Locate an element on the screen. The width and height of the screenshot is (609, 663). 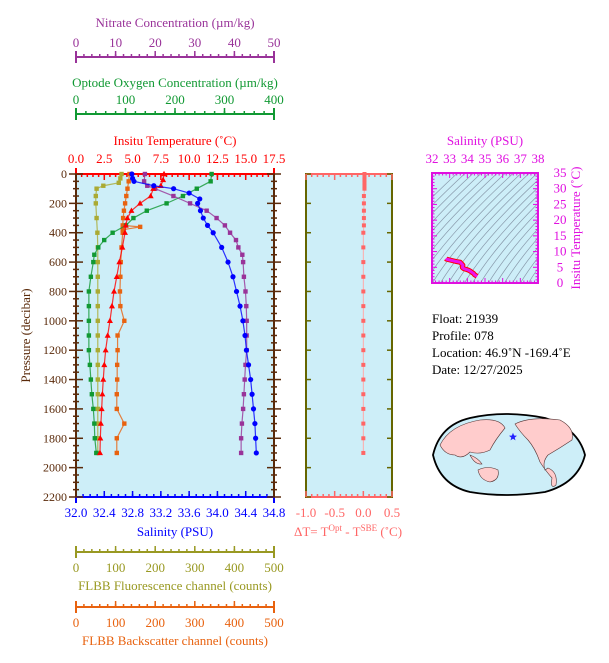
delta-t-tick-label: 0.5 is located at coordinates (392, 512).